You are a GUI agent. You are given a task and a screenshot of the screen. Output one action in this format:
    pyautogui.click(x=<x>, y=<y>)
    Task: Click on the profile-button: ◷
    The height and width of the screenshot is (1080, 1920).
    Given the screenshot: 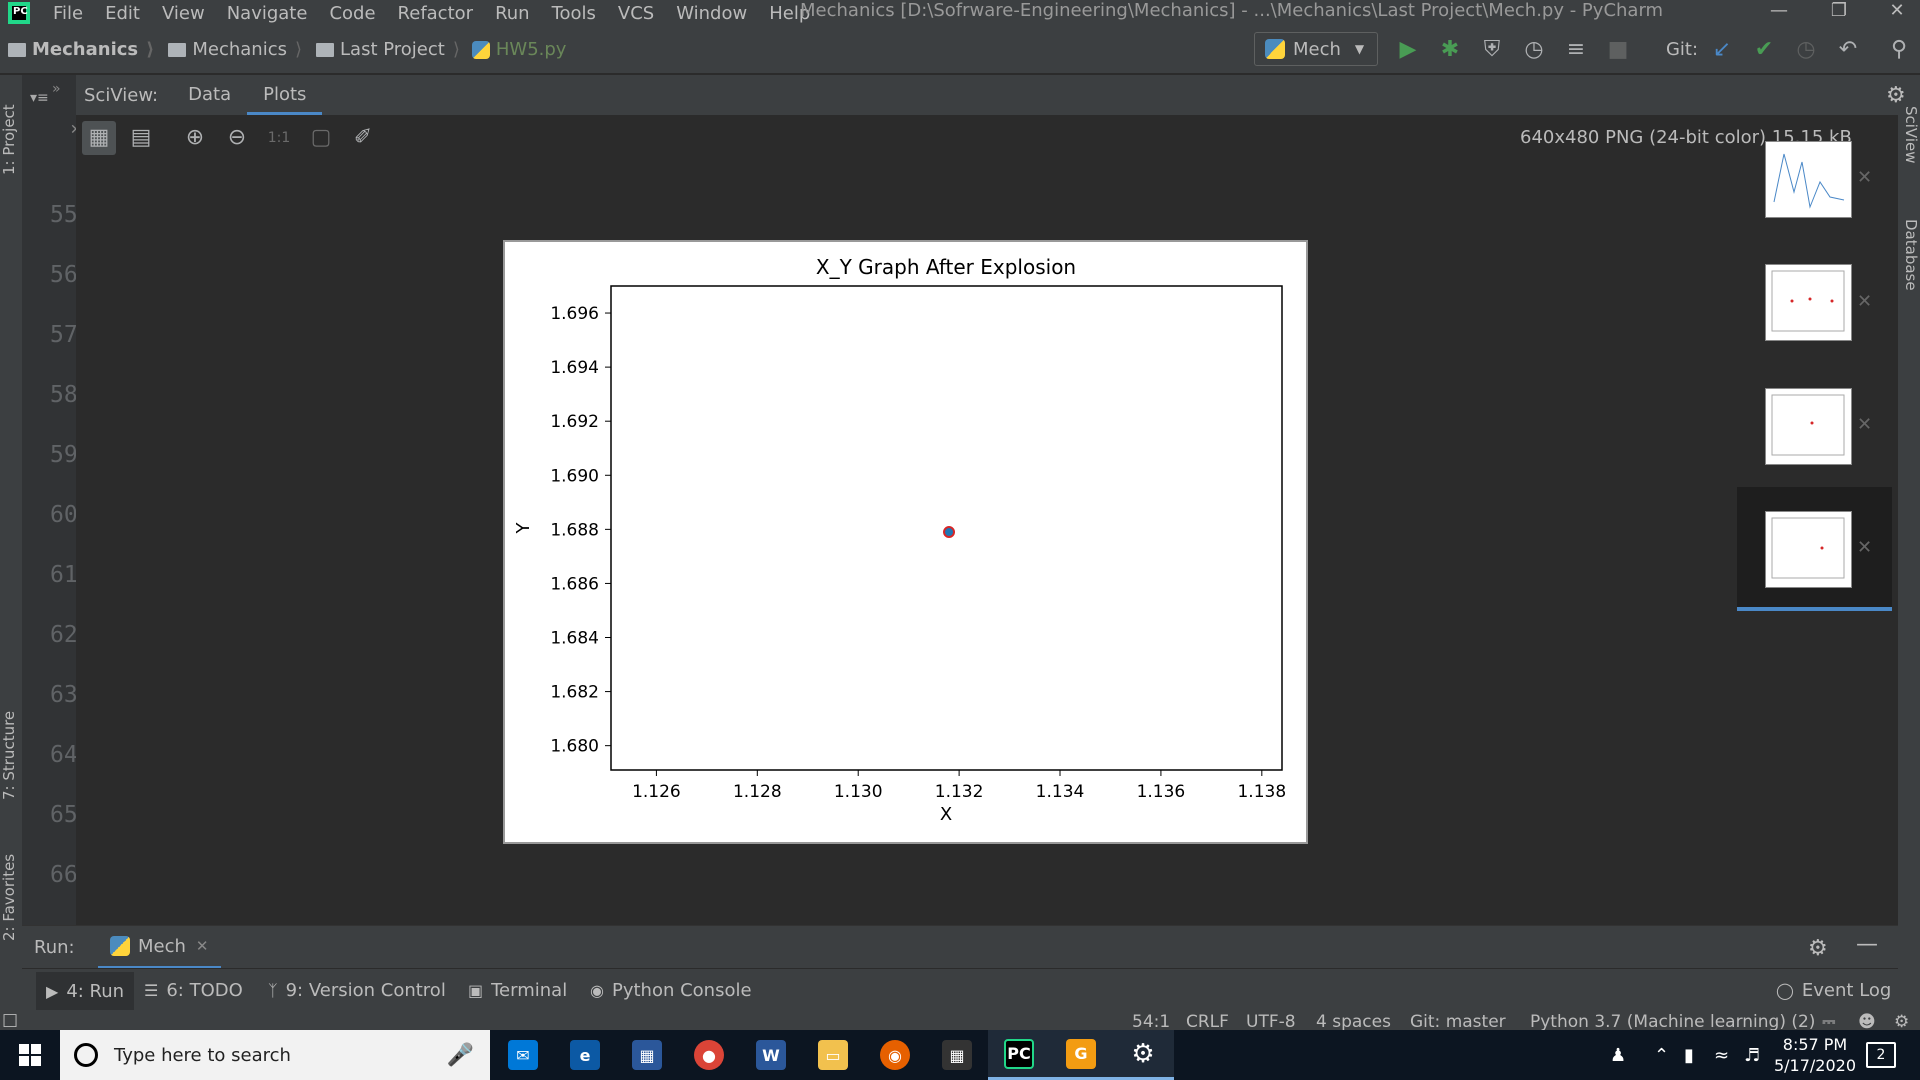 What is the action you would take?
    pyautogui.click(x=1534, y=49)
    